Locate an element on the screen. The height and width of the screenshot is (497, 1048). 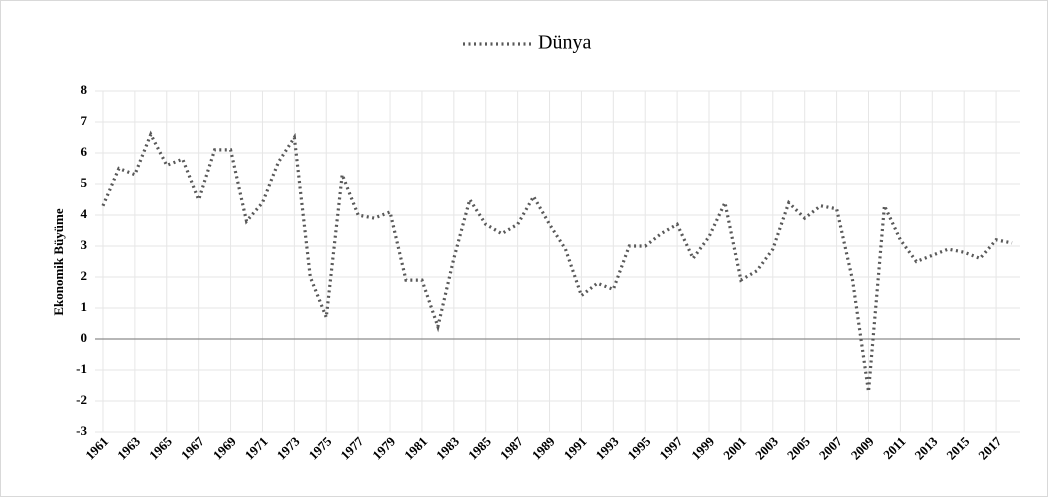
y-tick-label: 7 is located at coordinates (84, 120).